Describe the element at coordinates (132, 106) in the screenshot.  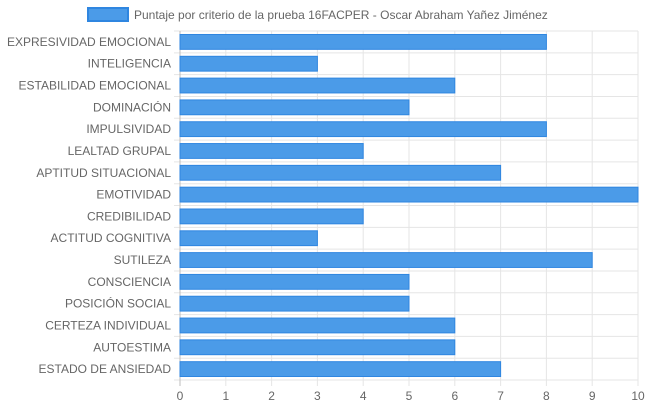
I see `category-label: DOMINACIÓN` at that location.